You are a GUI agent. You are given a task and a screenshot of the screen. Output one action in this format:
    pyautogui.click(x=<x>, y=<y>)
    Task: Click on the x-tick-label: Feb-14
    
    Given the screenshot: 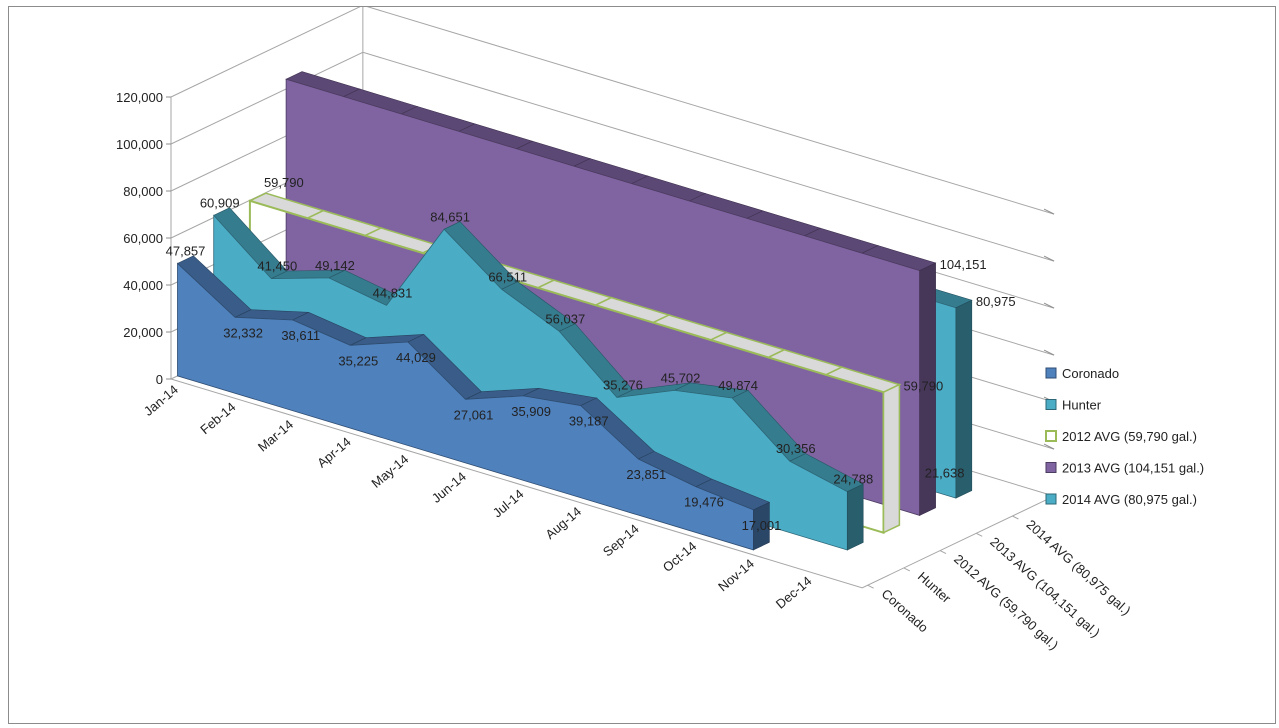 What is the action you would take?
    pyautogui.click(x=217, y=418)
    